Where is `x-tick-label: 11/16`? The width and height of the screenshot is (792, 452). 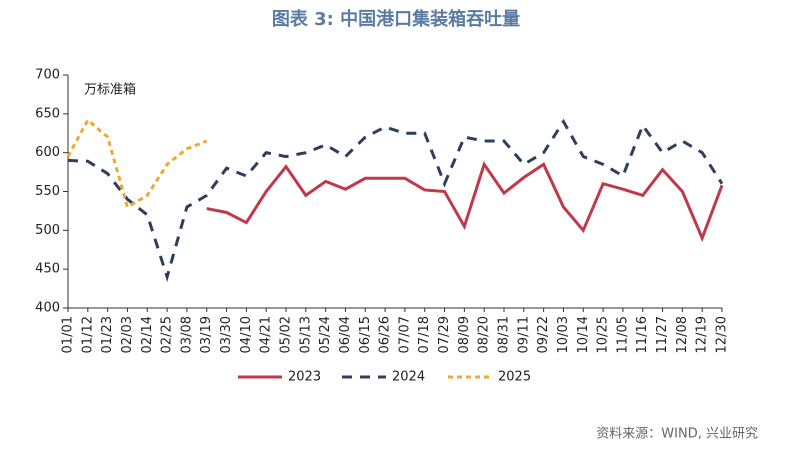
x-tick-label: 11/16 is located at coordinates (642, 334).